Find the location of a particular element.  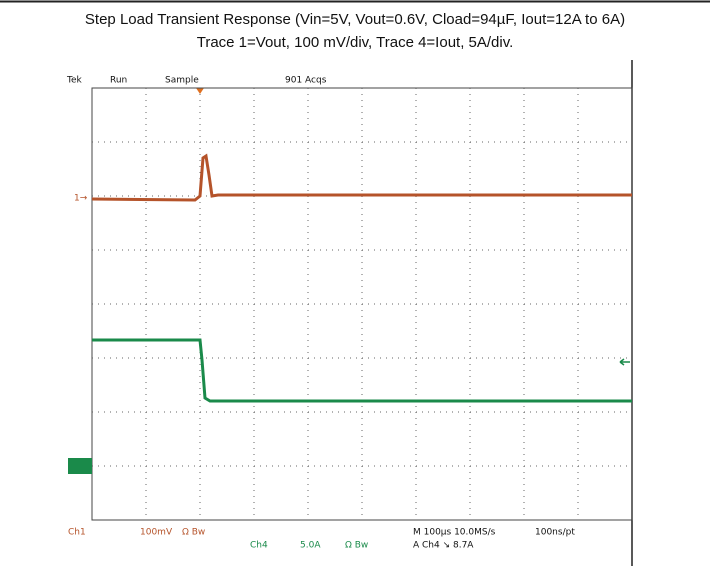

trigger-pos is located at coordinates (200, 91).